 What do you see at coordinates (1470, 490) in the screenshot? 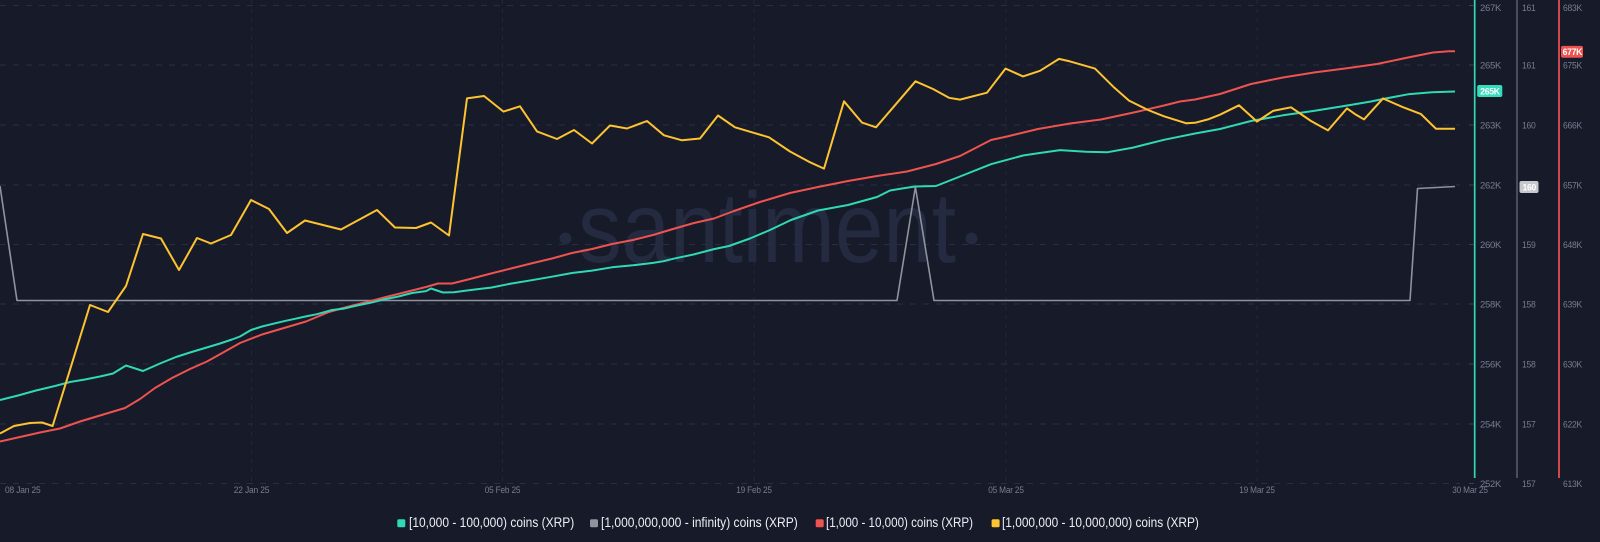
I see `svg-text: 30 Mar 25` at bounding box center [1470, 490].